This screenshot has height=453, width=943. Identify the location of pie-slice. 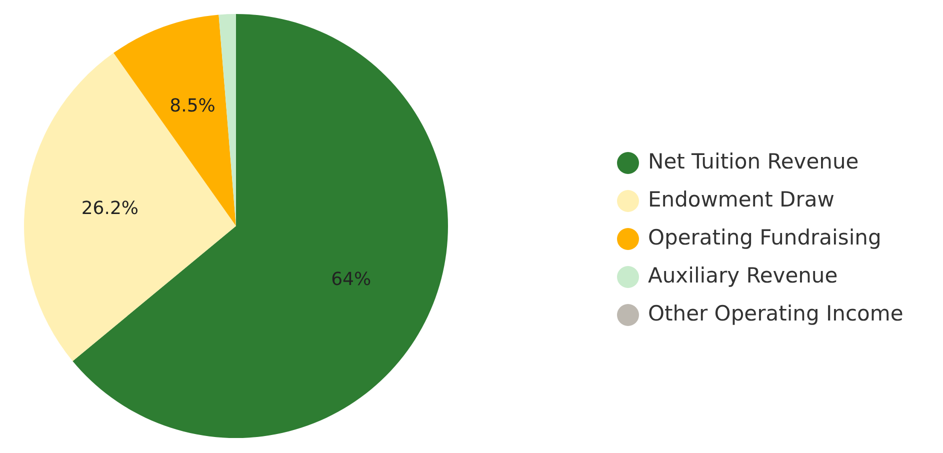
(227, 120).